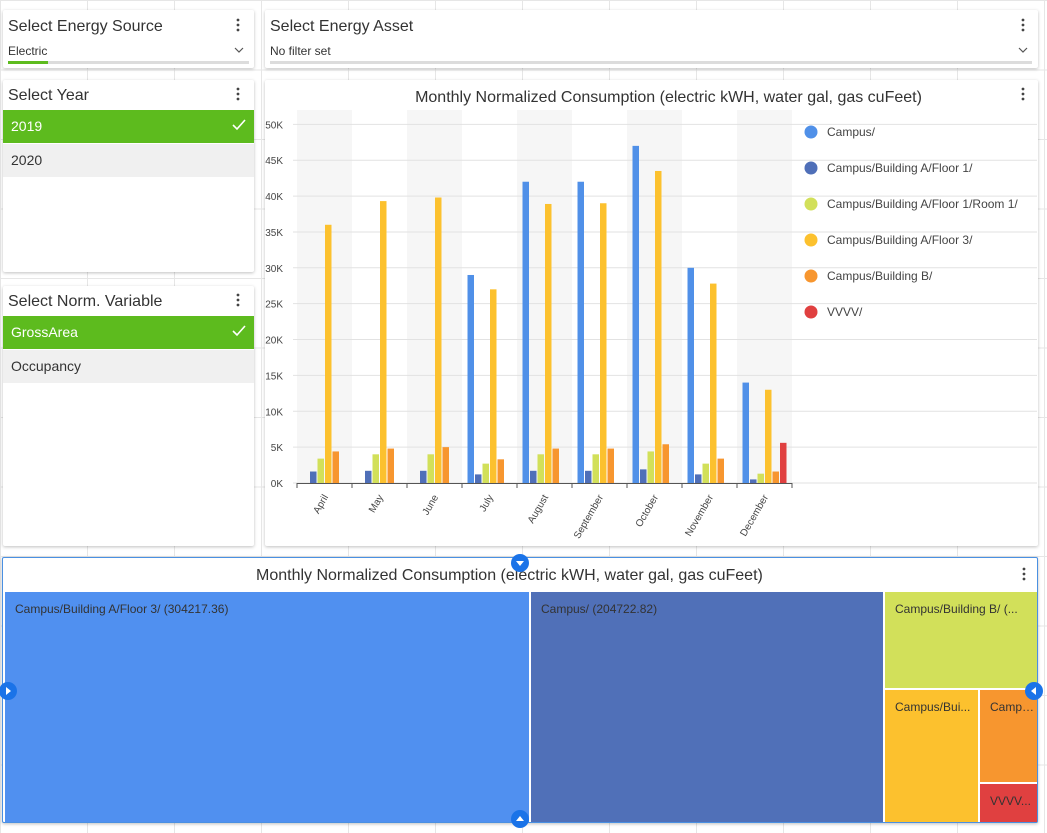 The width and height of the screenshot is (1047, 833). What do you see at coordinates (274, 197) in the screenshot?
I see `y-tick-label: 40K` at bounding box center [274, 197].